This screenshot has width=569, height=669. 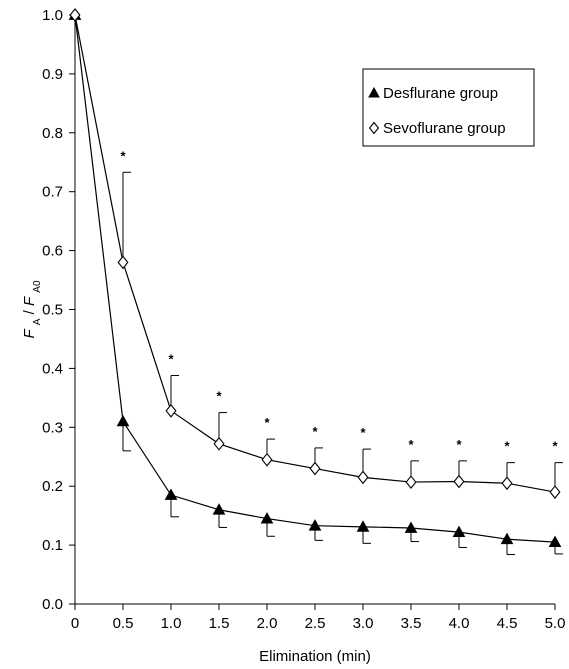 What do you see at coordinates (363, 623) in the screenshot?
I see `x-tick-label: 3.0` at bounding box center [363, 623].